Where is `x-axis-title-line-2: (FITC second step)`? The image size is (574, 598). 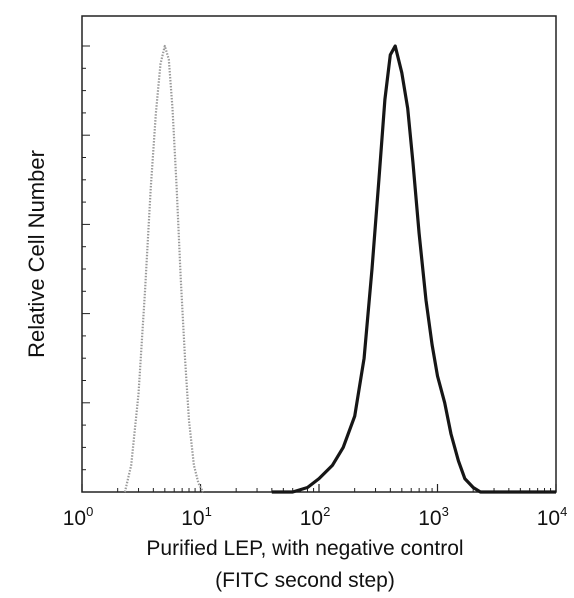 x-axis-title-line-2: (FITC second step) is located at coordinates (305, 580).